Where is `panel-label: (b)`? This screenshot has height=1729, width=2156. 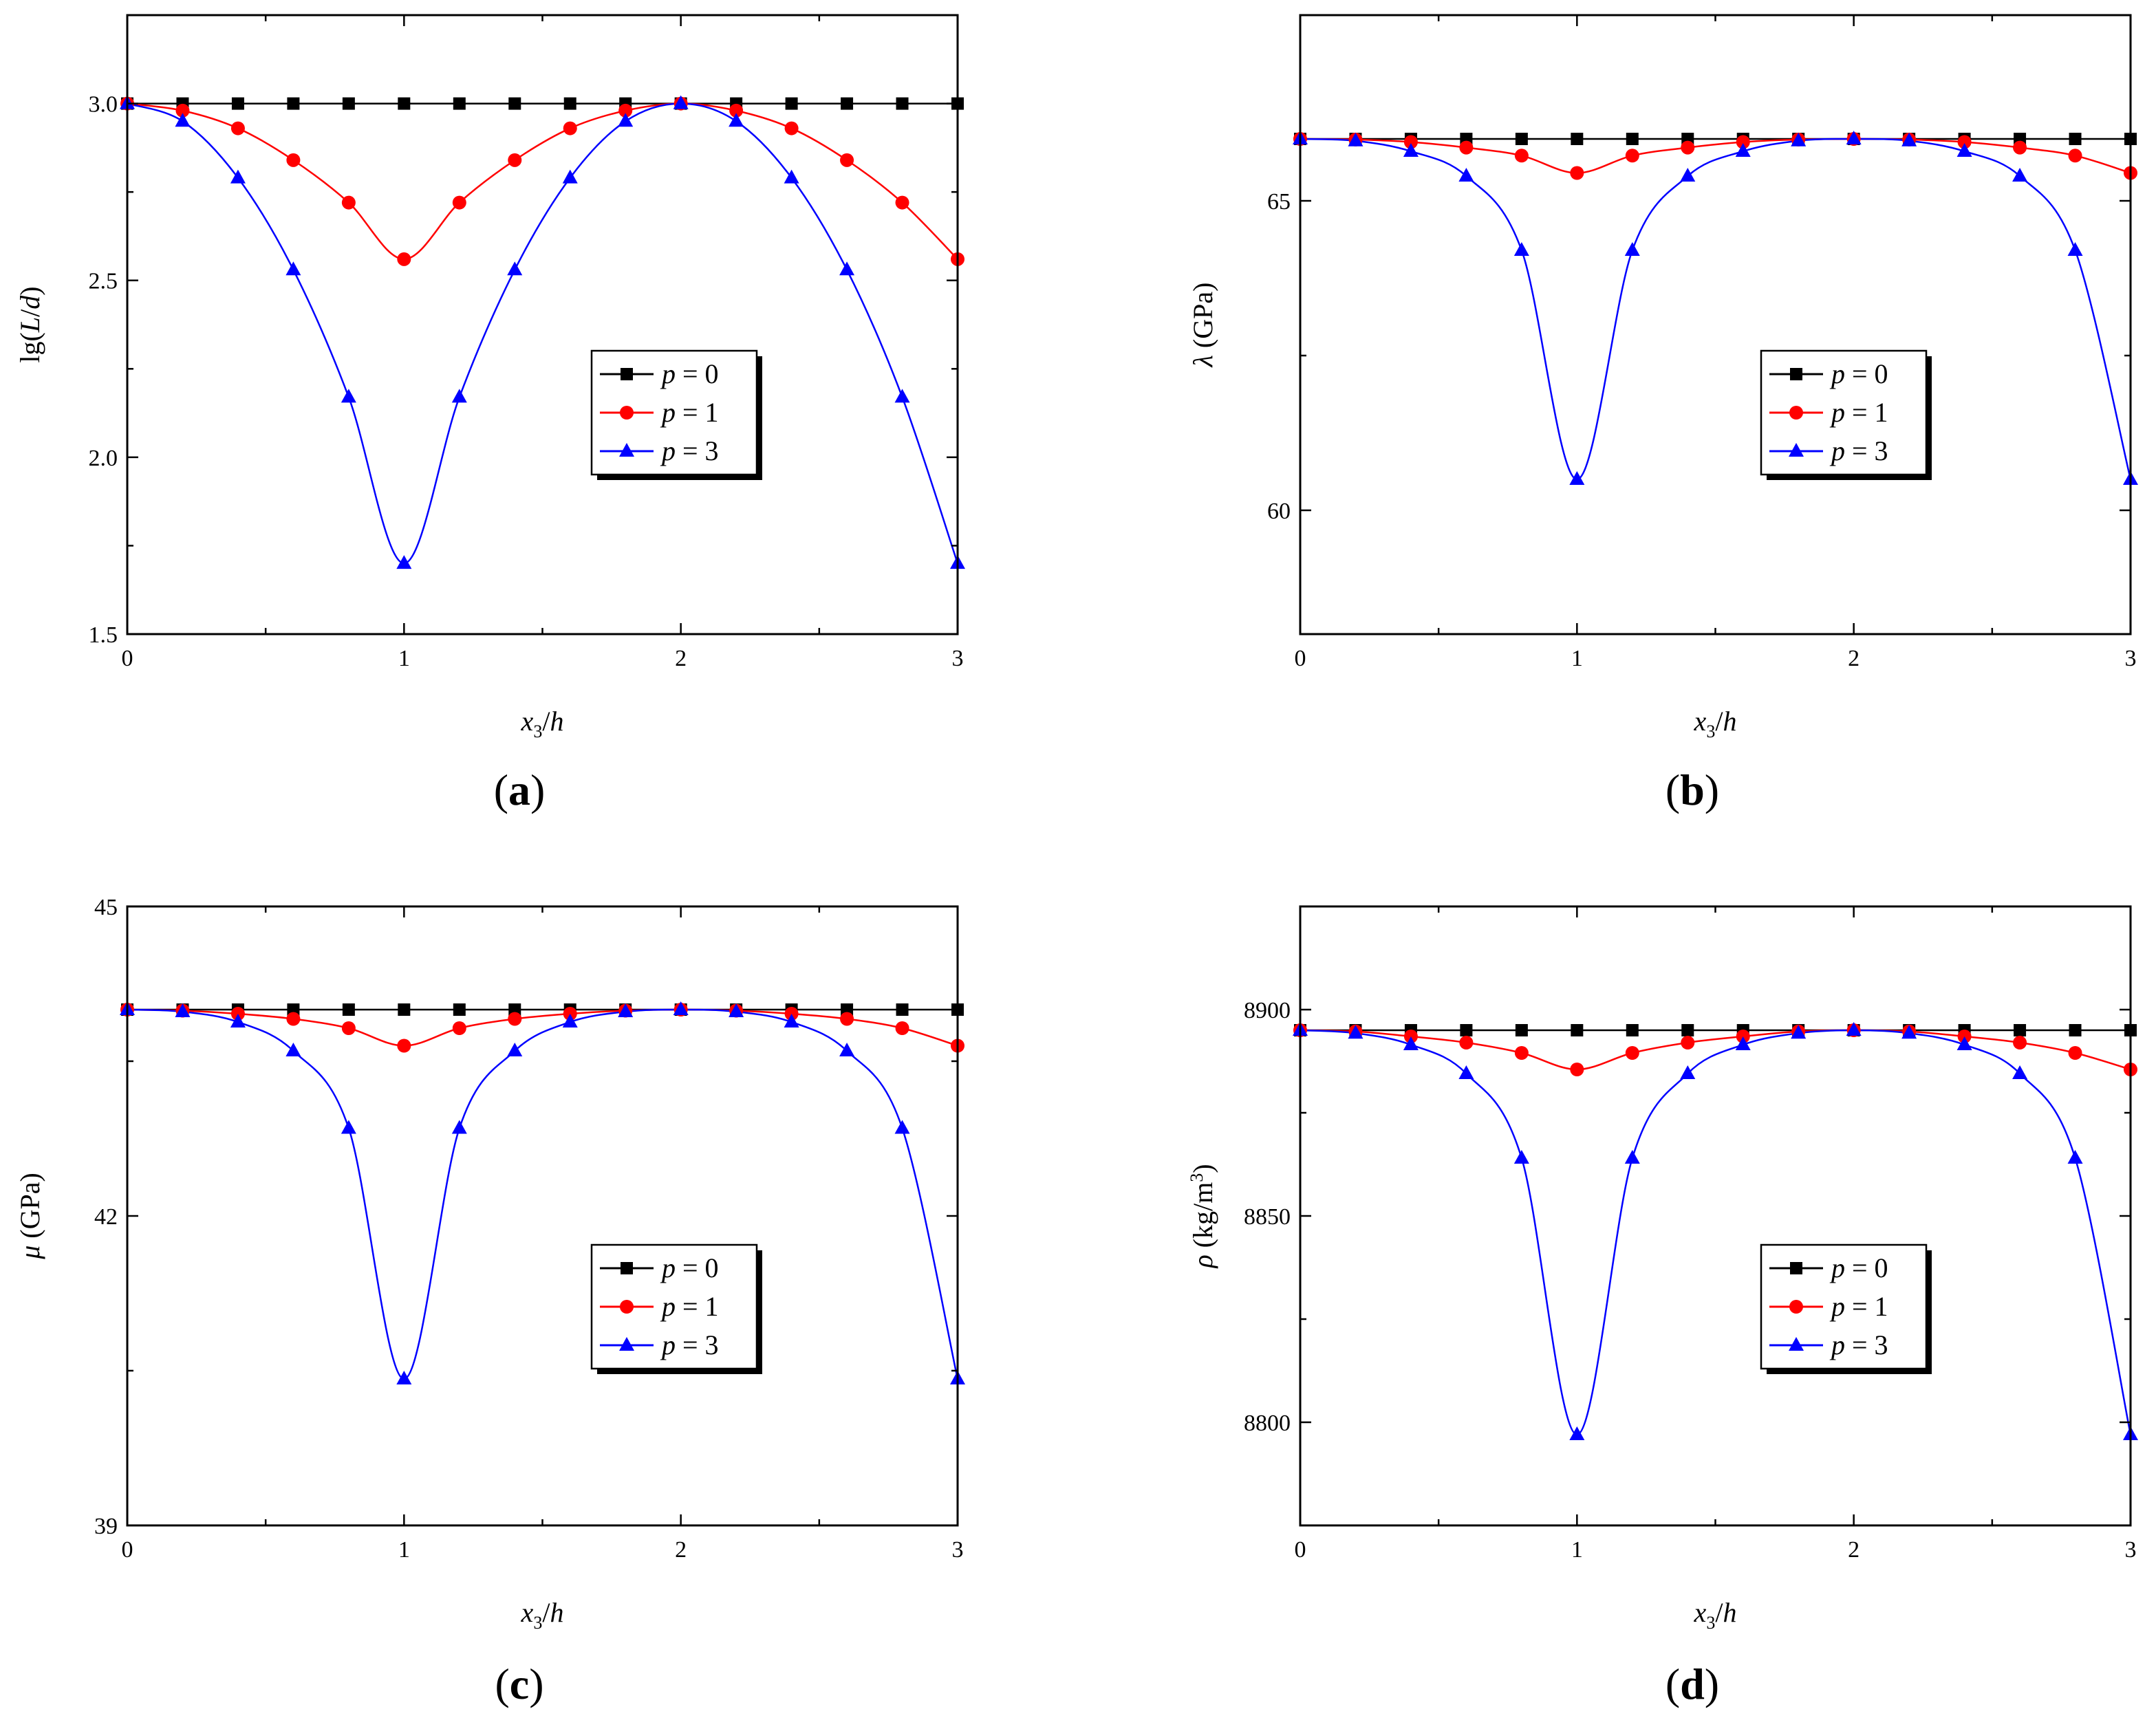
panel-label: (b) is located at coordinates (1692, 790).